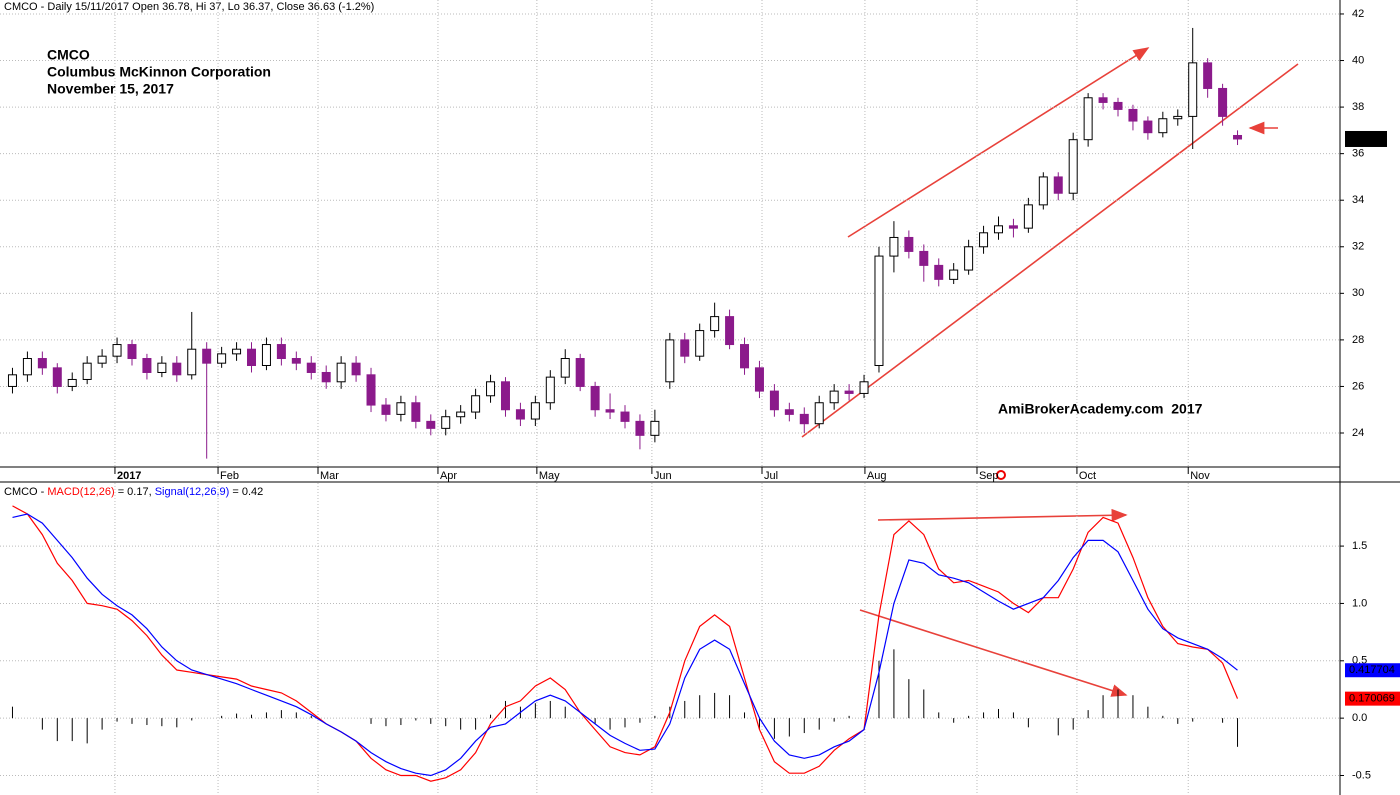  What do you see at coordinates (1359, 546) in the screenshot?
I see `y-tick-label: 1.5` at bounding box center [1359, 546].